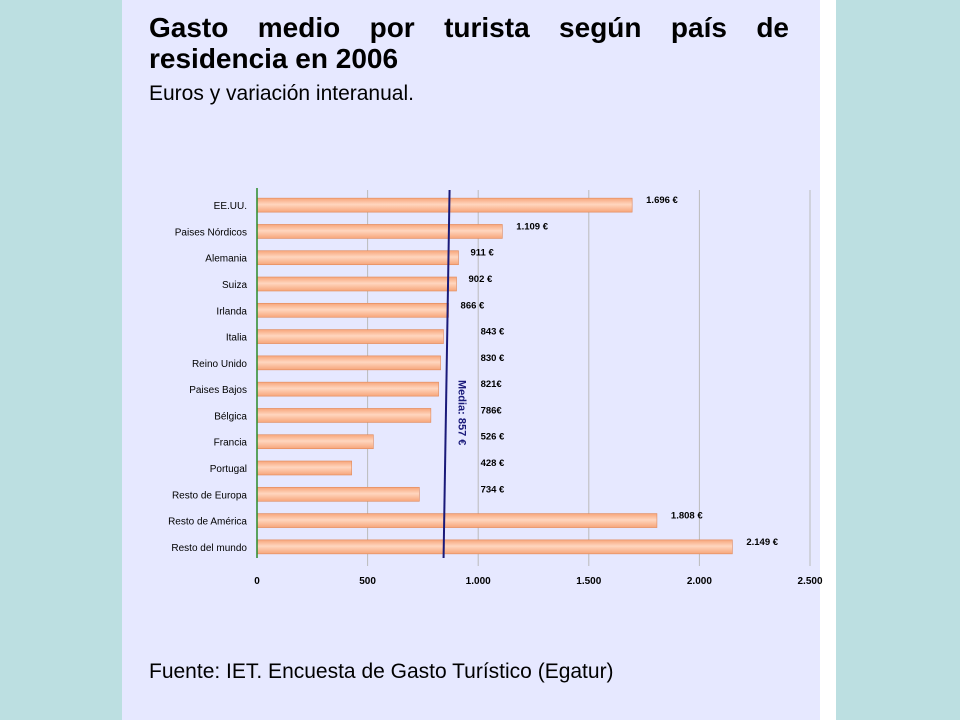  Describe the element at coordinates (532, 226) in the screenshot. I see `data-label: 1.109 €` at that location.